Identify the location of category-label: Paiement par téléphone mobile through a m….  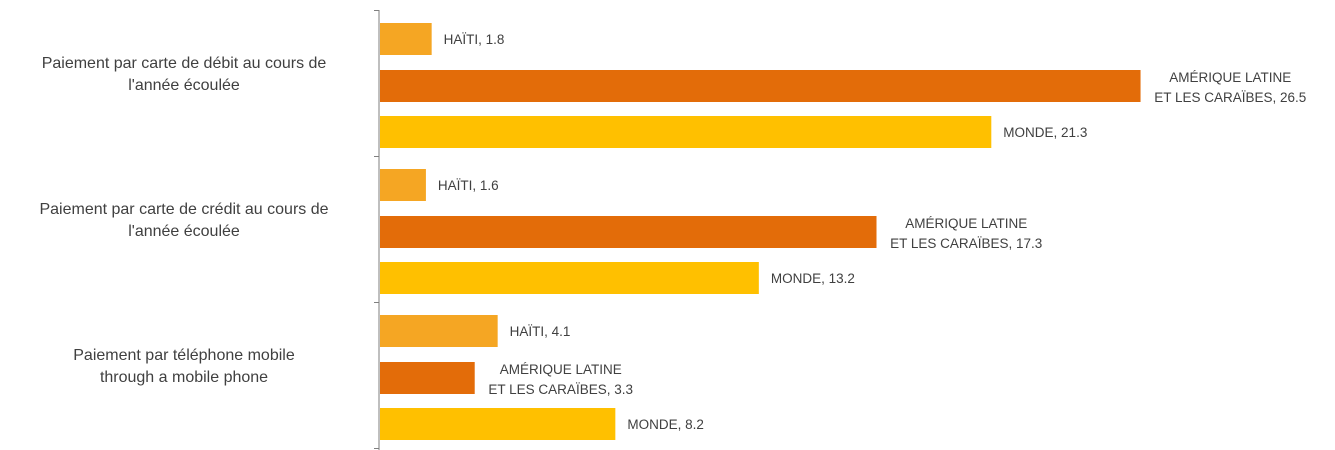
(184, 366).